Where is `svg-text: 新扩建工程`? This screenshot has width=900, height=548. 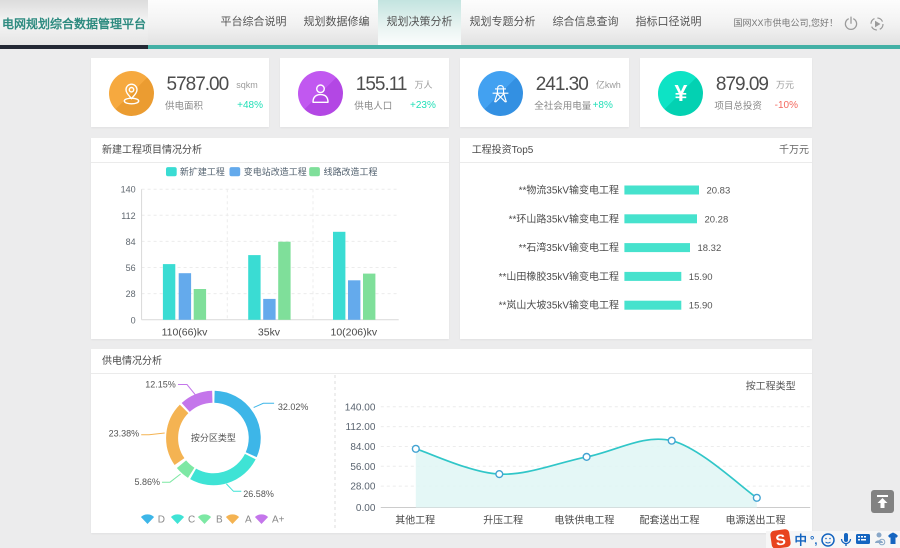
svg-text: 新扩建工程 is located at coordinates (202, 171).